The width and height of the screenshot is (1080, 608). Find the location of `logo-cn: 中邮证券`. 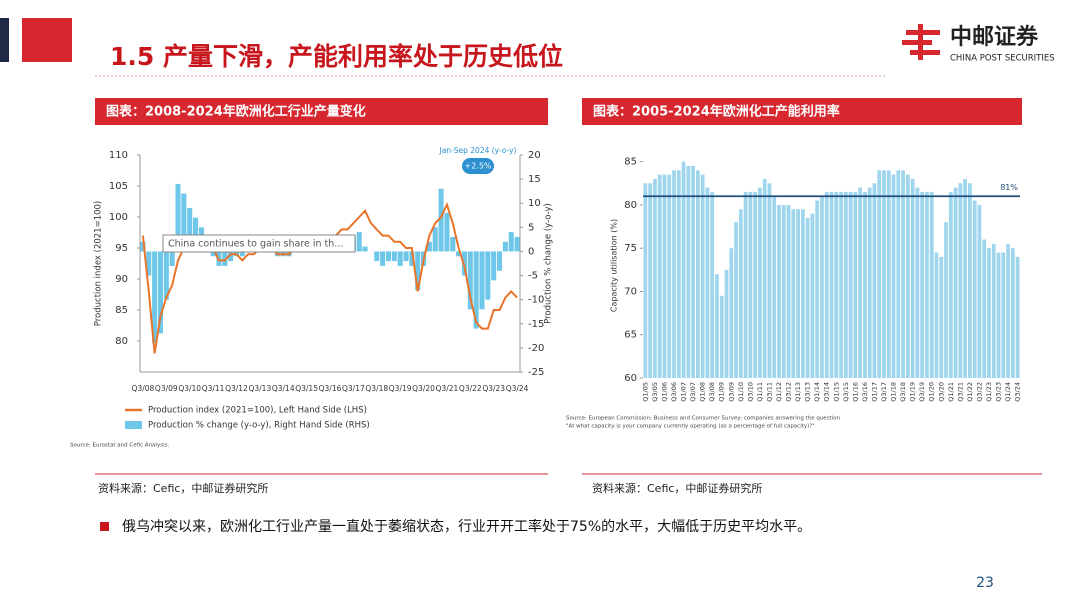

logo-cn: 中邮证券 is located at coordinates (994, 37).